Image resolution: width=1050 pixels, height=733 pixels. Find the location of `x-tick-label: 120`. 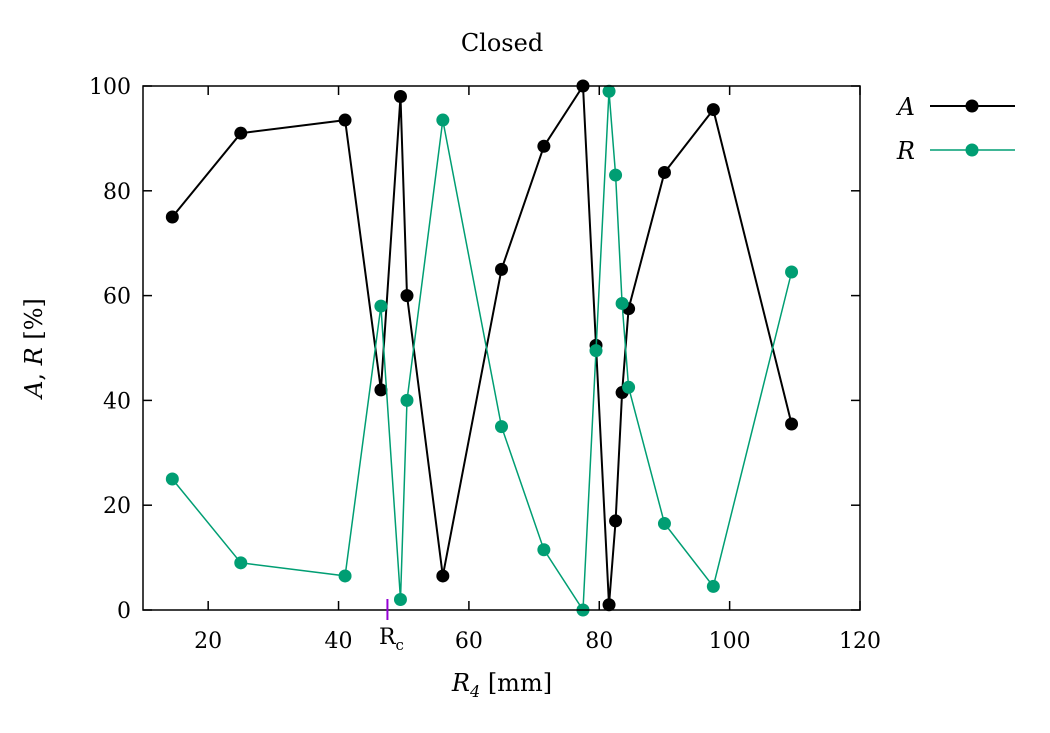

x-tick-label: 120 is located at coordinates (860, 641).